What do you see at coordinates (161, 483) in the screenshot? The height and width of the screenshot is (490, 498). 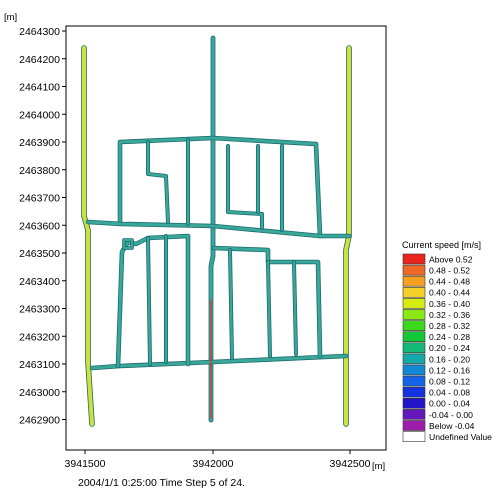 I see `time-step-caption: 2004/1/1 0:25:00 Time Step 5 of 24.` at bounding box center [161, 483].